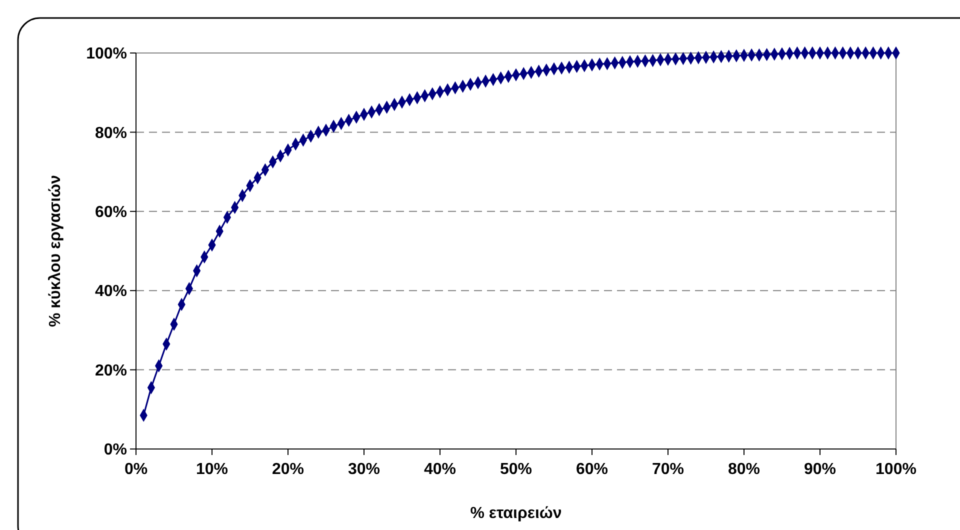  Describe the element at coordinates (440, 469) in the screenshot. I see `x-tick-label: 40%` at that location.